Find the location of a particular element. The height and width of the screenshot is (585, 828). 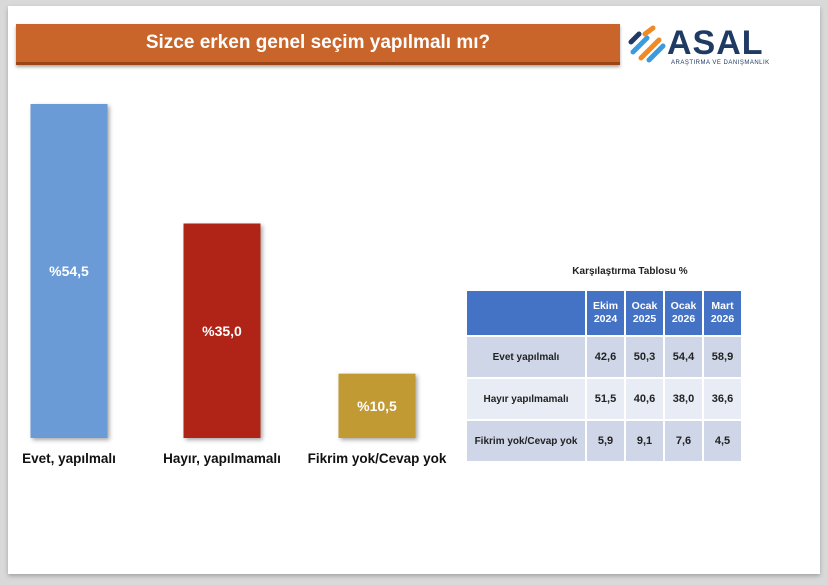

column-header: Ocak 2025 is located at coordinates (644, 313).